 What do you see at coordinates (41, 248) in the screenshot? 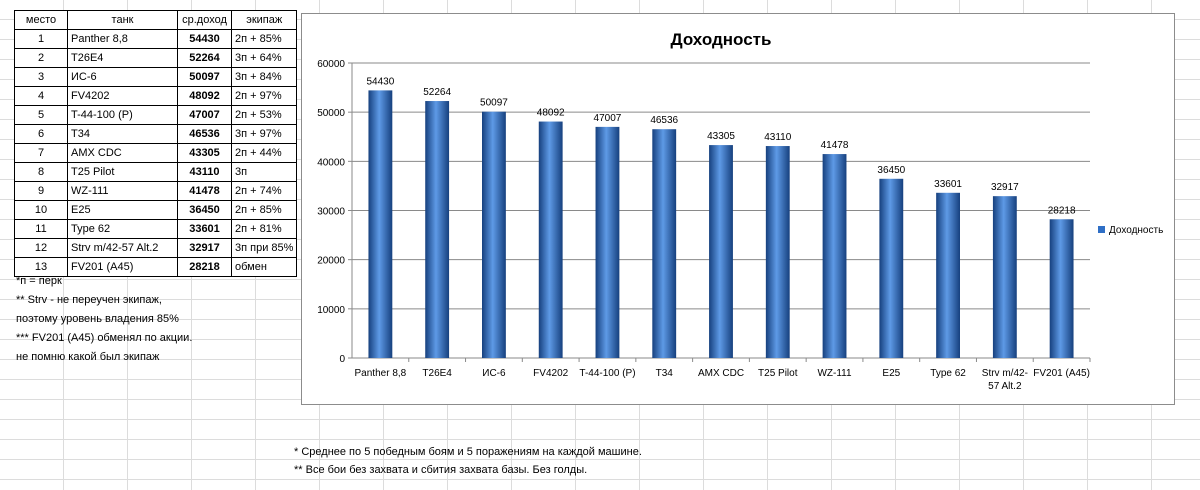
I see `cell-rank: 12` at bounding box center [41, 248].